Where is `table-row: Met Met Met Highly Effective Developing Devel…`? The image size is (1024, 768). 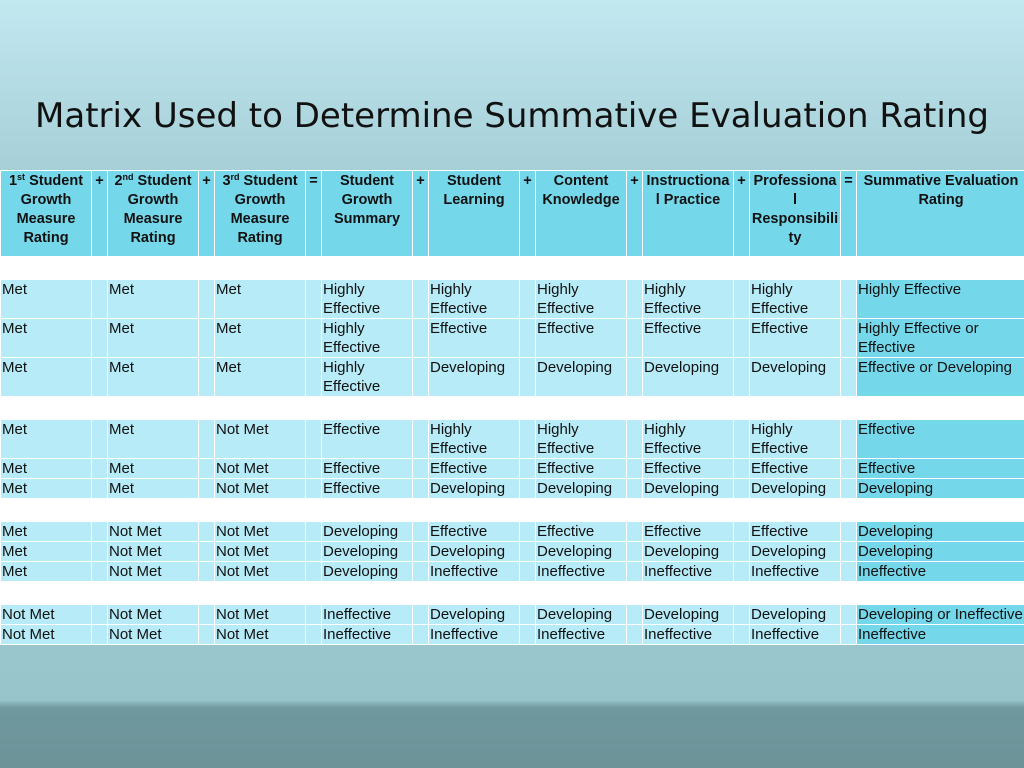 table-row: Met Met Met Highly Effective Developing Devel… is located at coordinates (512, 377).